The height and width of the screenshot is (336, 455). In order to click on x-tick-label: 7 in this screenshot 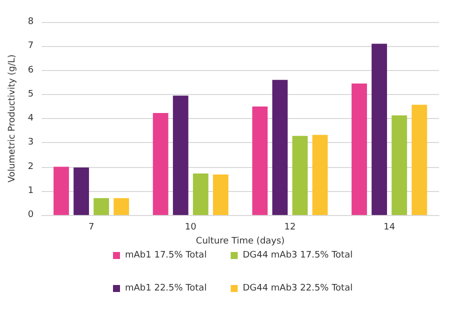, I will do `click(91, 227)`.